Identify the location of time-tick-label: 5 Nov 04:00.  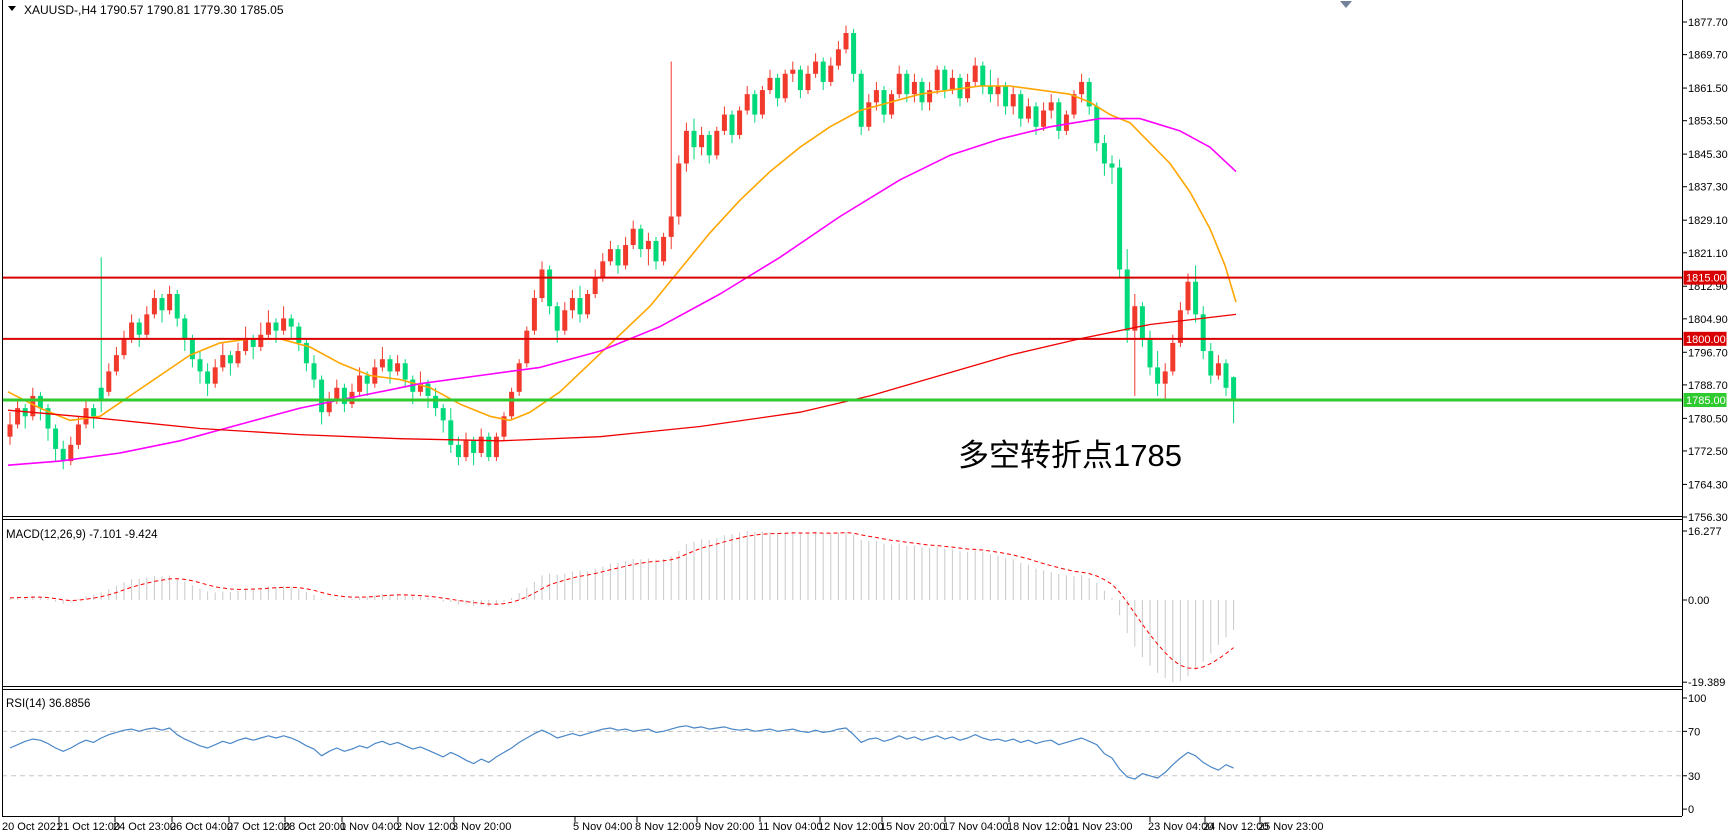
(602, 827).